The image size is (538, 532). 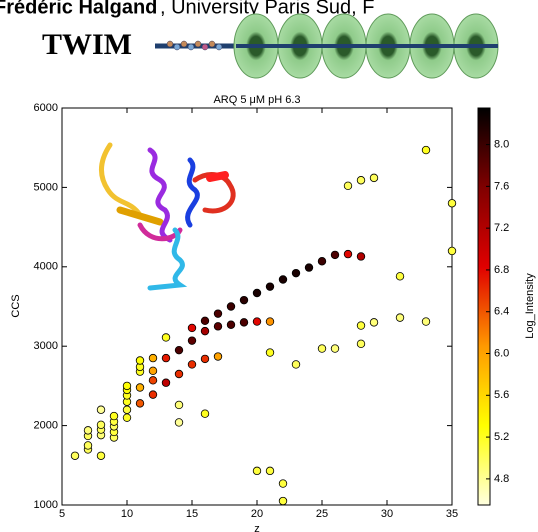 What do you see at coordinates (530, 306) in the screenshot?
I see `colorbar-label: Log_Intensity` at bounding box center [530, 306].